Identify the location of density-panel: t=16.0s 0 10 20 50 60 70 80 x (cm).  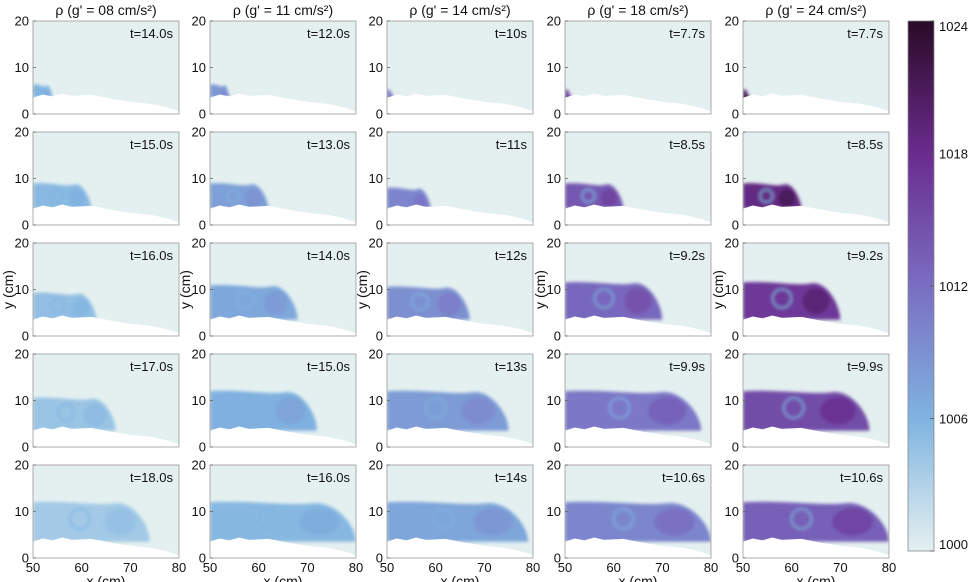
(278, 520).